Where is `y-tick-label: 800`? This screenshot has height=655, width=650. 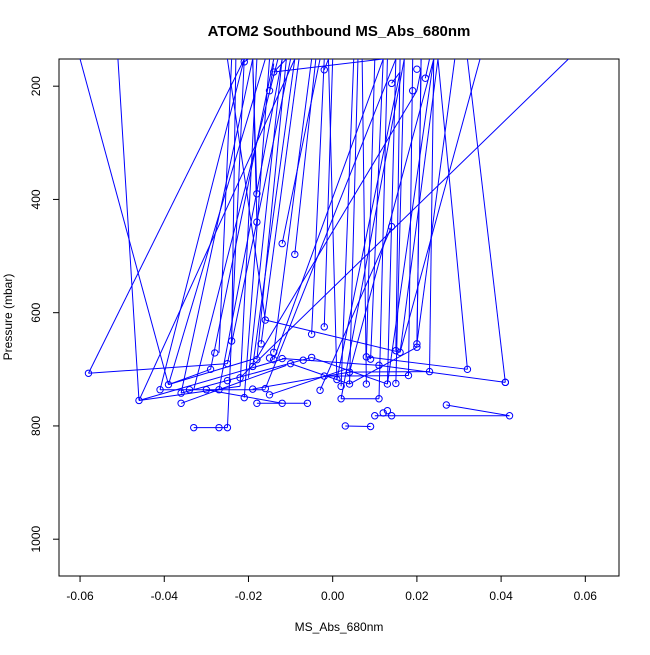 y-tick-label: 800 is located at coordinates (36, 426).